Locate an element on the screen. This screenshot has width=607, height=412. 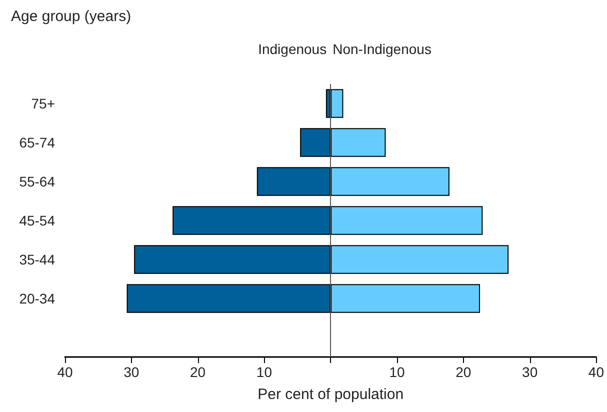
y-axis-title: Age group (years) is located at coordinates (71, 16).